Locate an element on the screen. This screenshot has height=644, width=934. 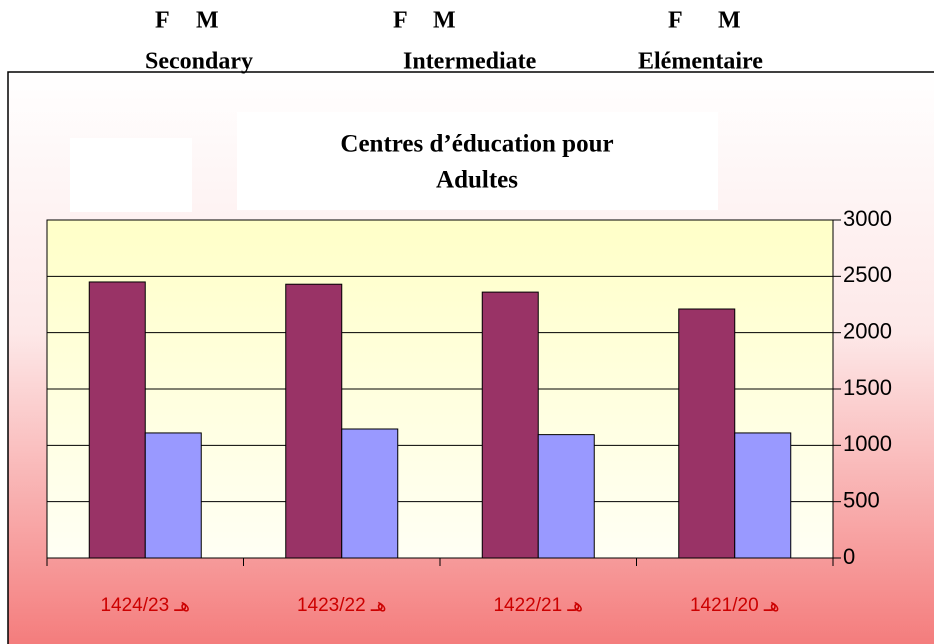
x-tick-label: هـ 1422/21 is located at coordinates (538, 605).